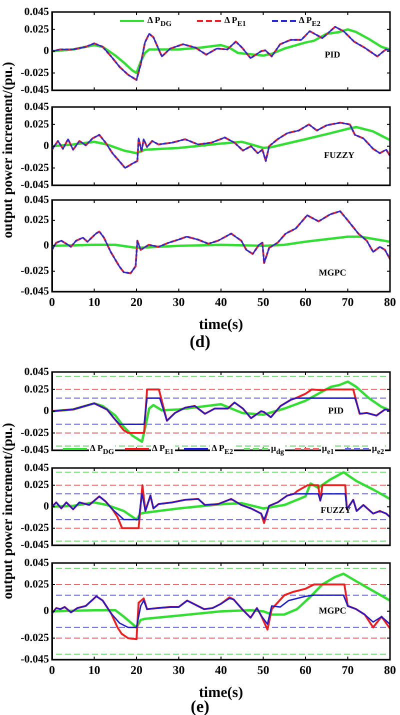 Image resolution: width=400 pixels, height=715 pixels. I want to click on line-series, so click(221, 145).